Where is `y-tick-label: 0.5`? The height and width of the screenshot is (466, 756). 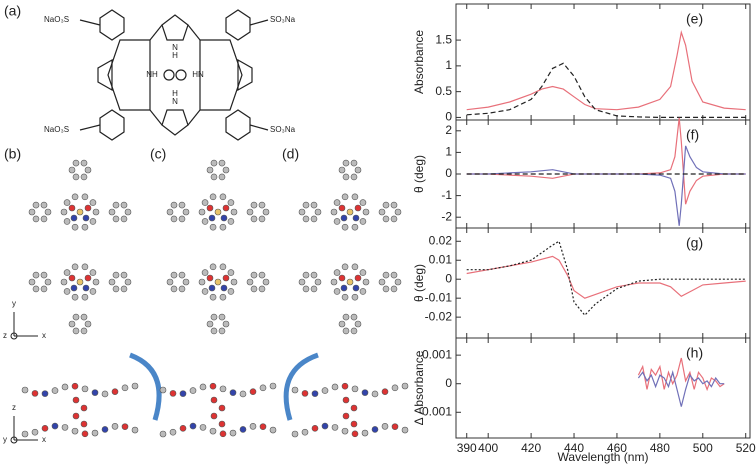
y-tick-label: 0.5 is located at coordinates (443, 91).